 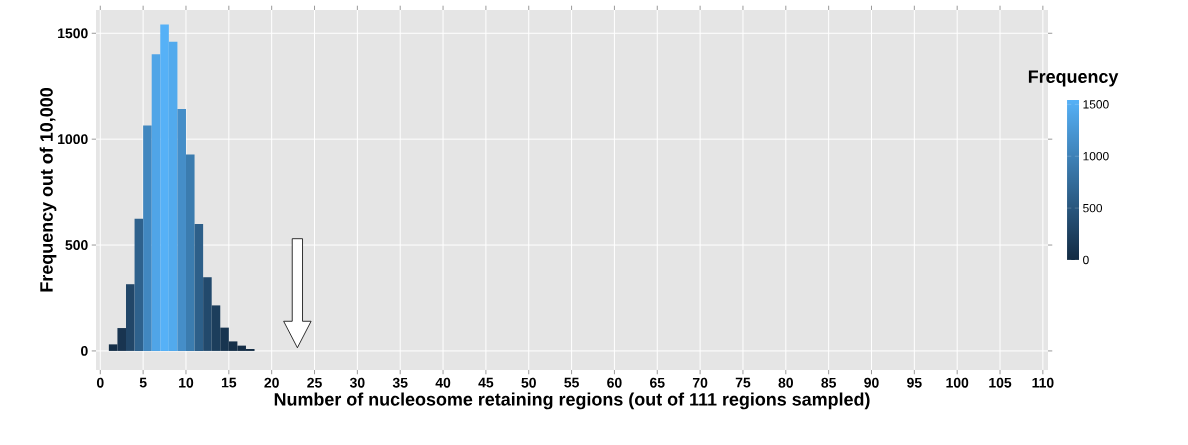 I want to click on x-tick-label: 30, so click(x=357, y=382).